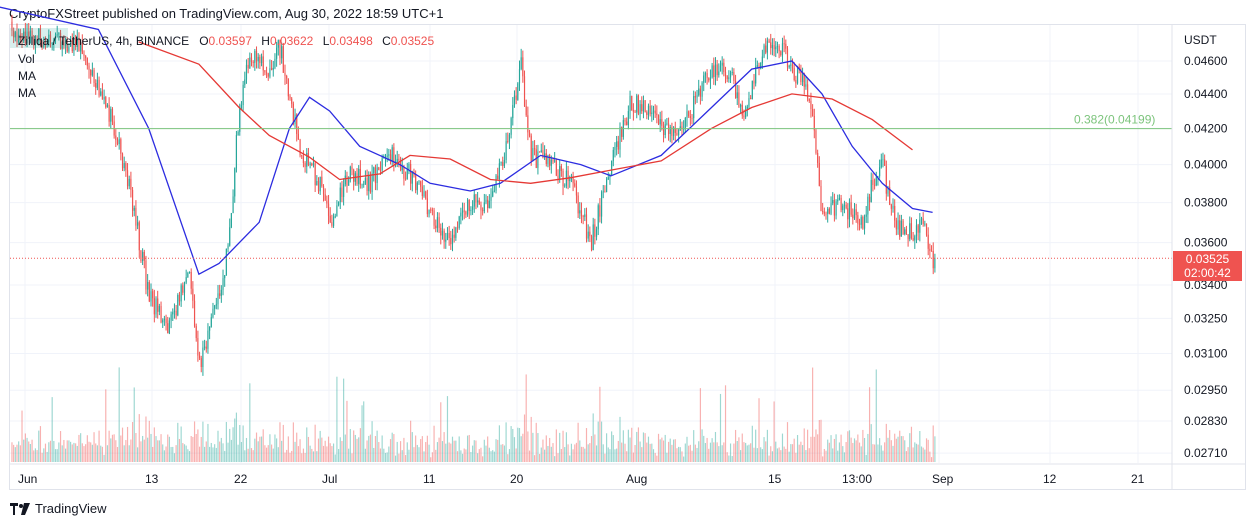 This screenshot has height=526, width=1258. I want to click on legend-symbol: Zilliqa / TetherUS, 4h, BINANCE, so click(104, 41).